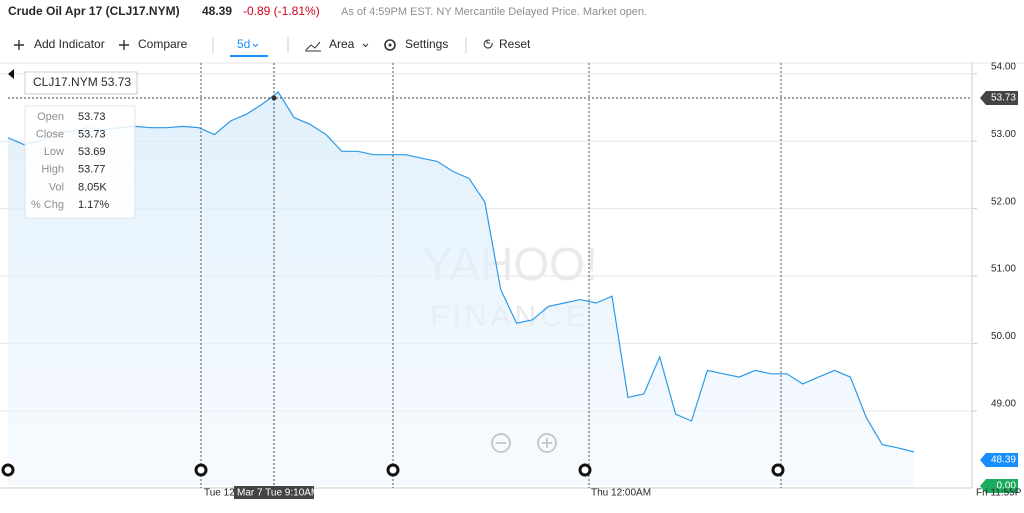 This screenshot has width=1024, height=513. Describe the element at coordinates (93, 205) in the screenshot. I see `tooltip-value: 1.17%` at that location.